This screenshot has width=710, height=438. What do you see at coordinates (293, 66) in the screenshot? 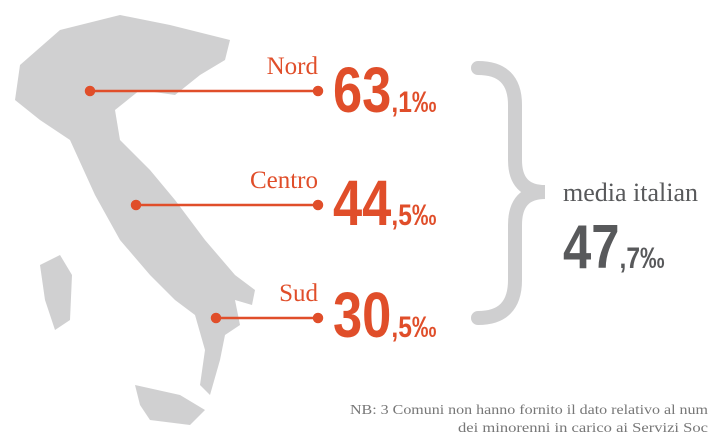
I see `region-label: Nord` at bounding box center [293, 66].